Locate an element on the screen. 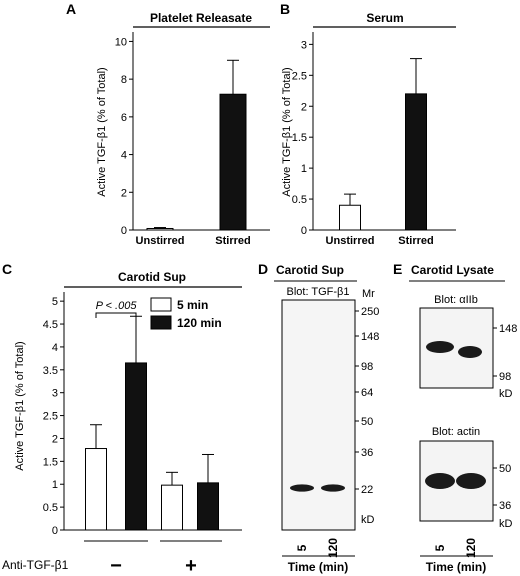 This screenshot has width=520, height=576. panel-b-y-ticks: 0 0.5 1 1.5 2 2.5 3 is located at coordinates (302, 138).